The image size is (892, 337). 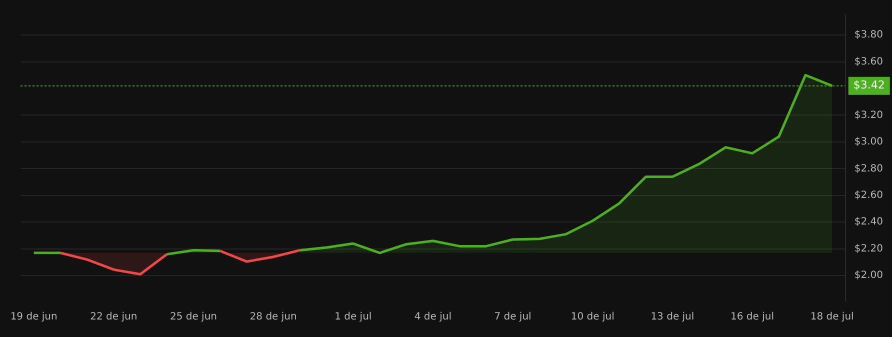 What do you see at coordinates (869, 196) in the screenshot?
I see `y-tick-label: $2.60` at bounding box center [869, 196].